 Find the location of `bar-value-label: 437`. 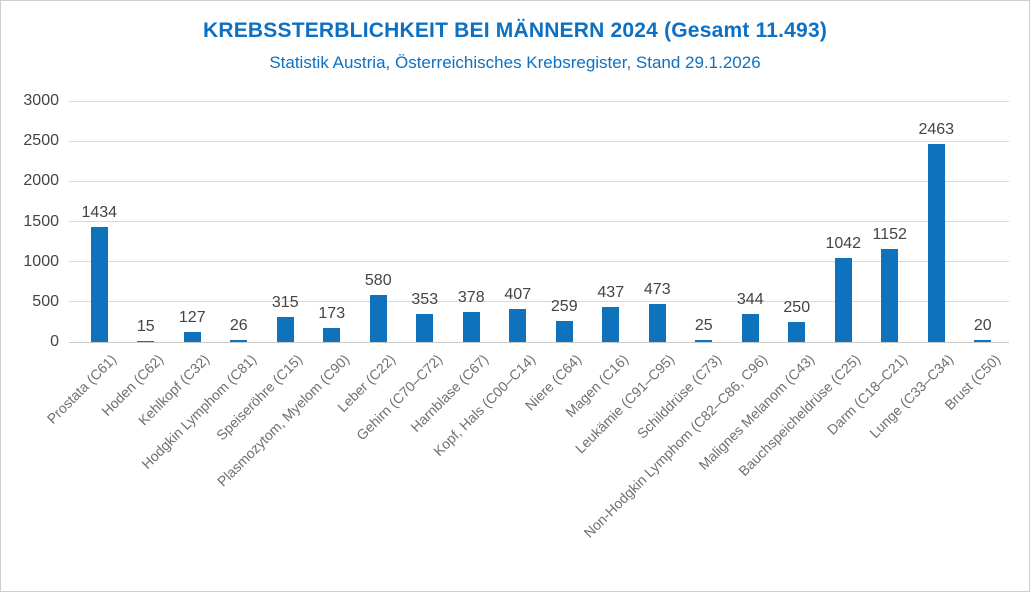

bar-value-label: 437 is located at coordinates (611, 292).